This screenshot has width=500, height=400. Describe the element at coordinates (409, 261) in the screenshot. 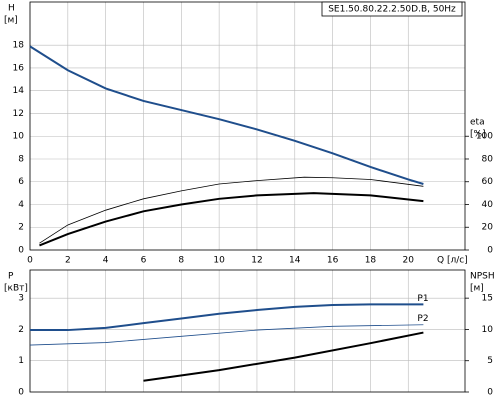

I see `x-tick-label: 20` at that location.